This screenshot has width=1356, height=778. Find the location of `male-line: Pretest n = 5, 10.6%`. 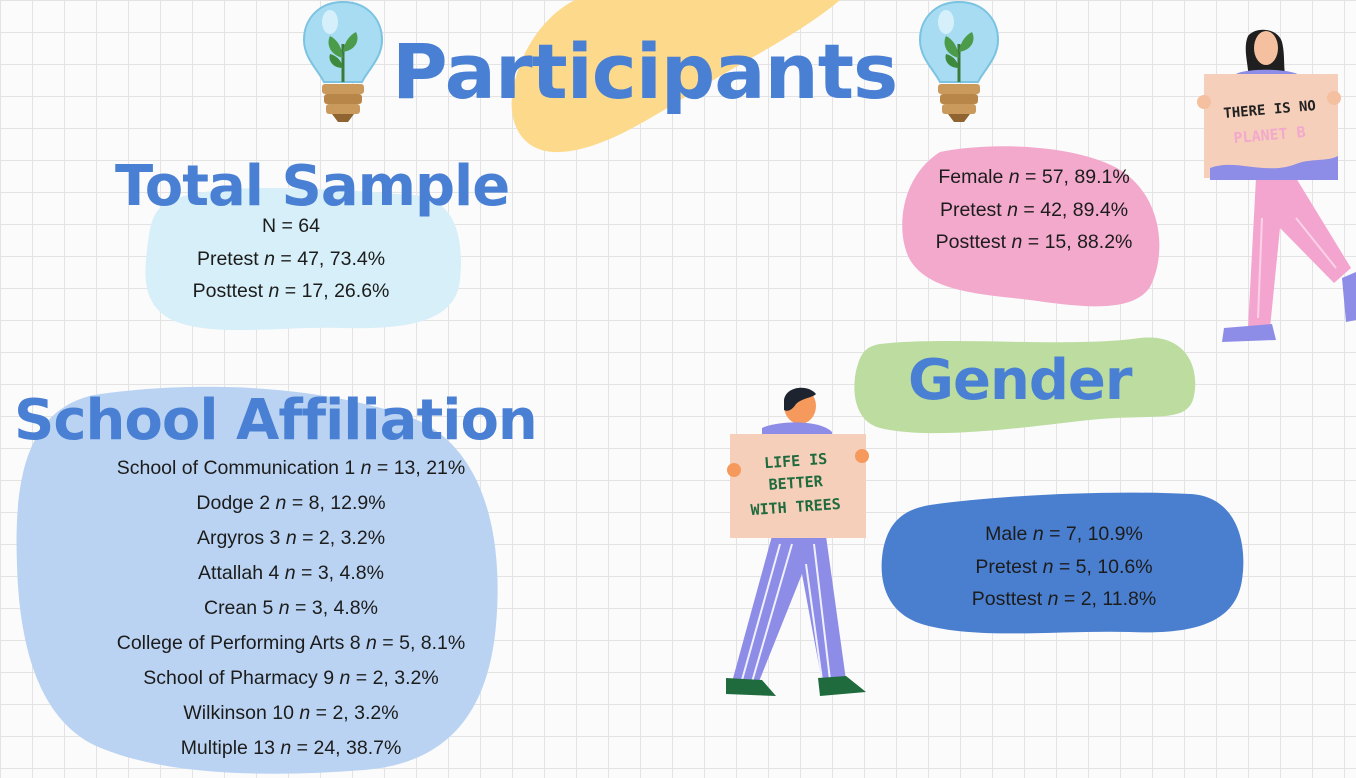

male-line: Pretest n = 5, 10.6% is located at coordinates (1064, 566).